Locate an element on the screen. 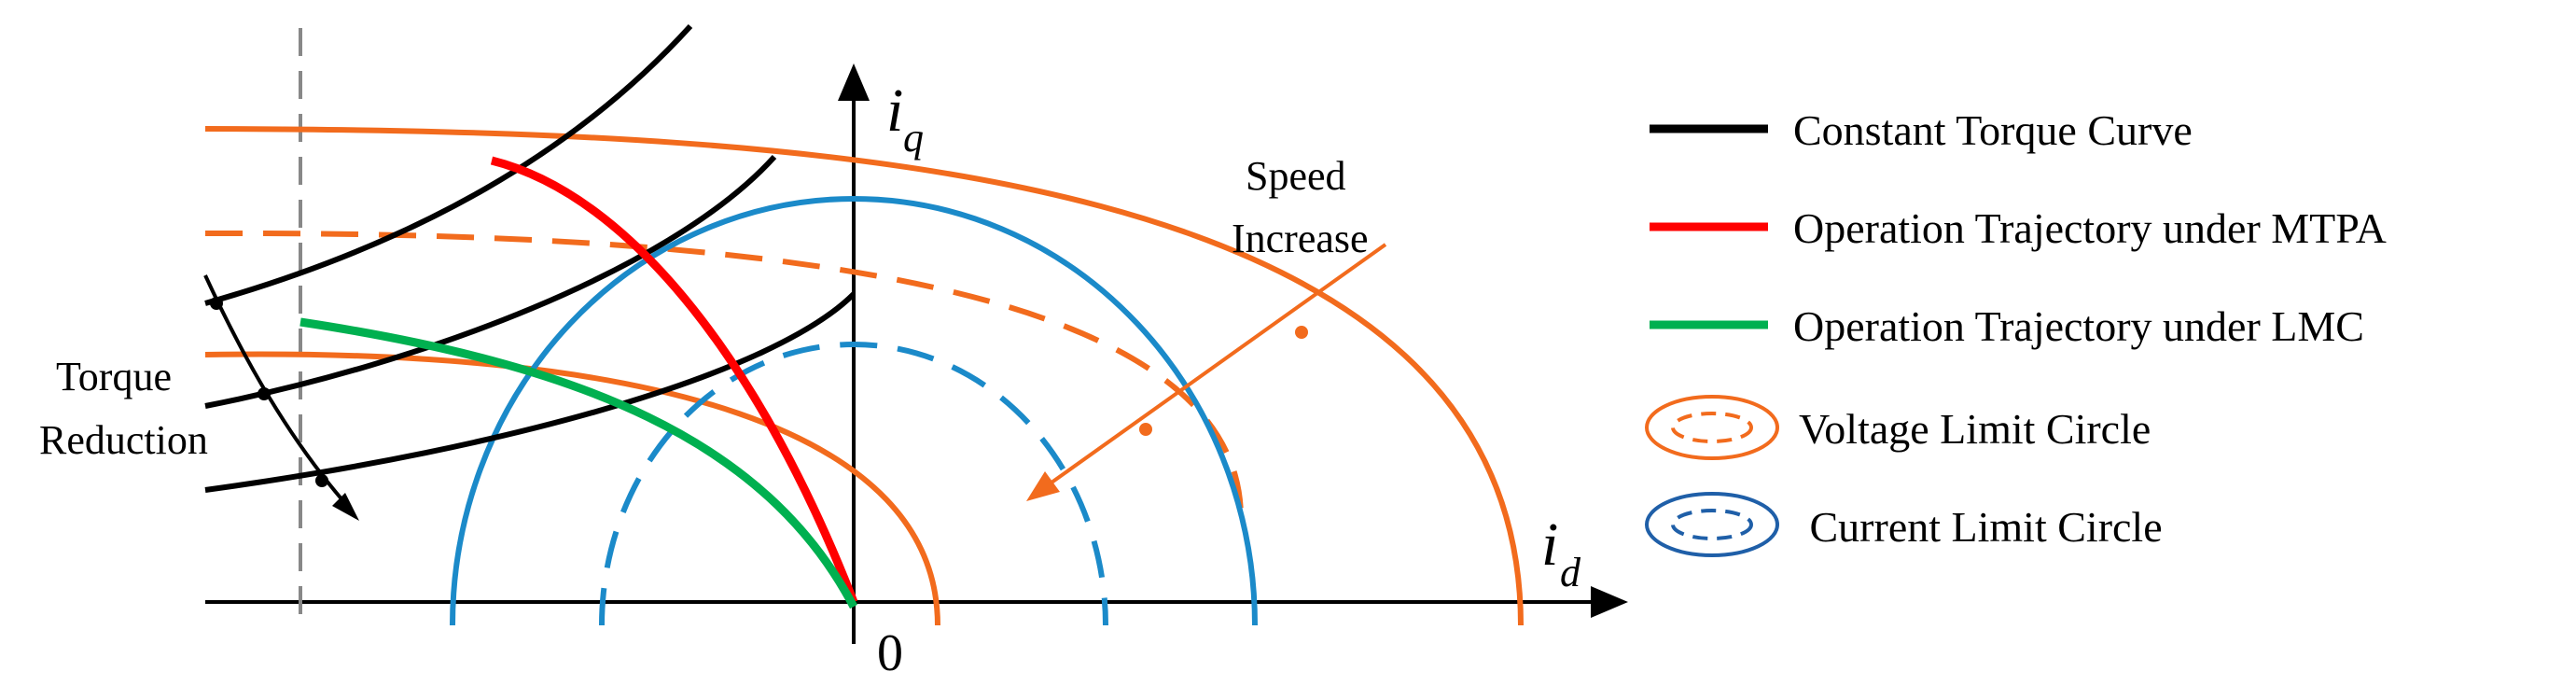 This screenshot has height=686, width=2576. torque-reduction-arrowhead is located at coordinates (345, 507).